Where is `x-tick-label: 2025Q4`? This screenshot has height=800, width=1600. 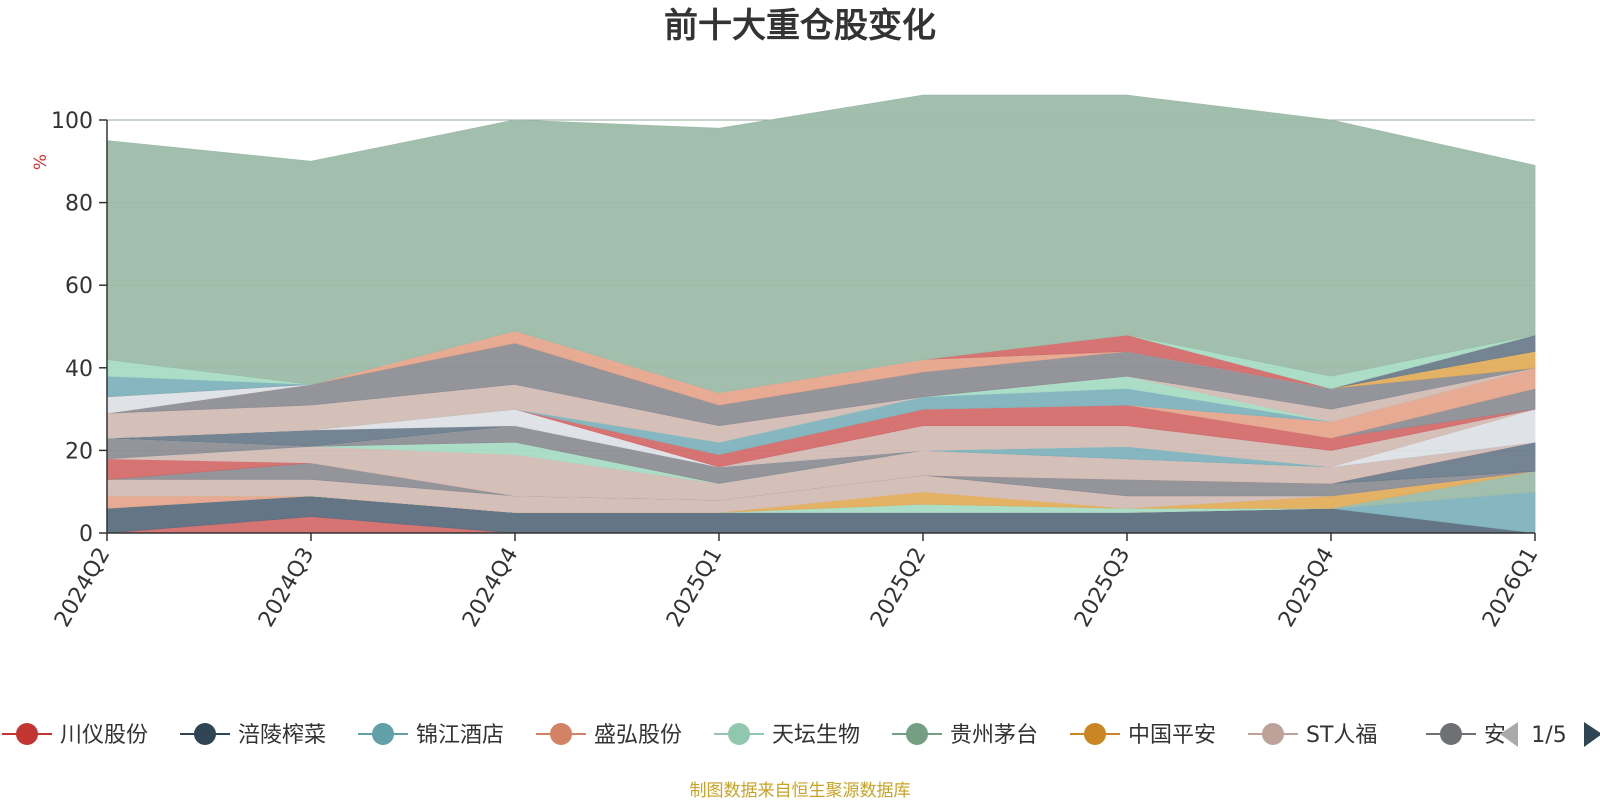
x-tick-label: 2025Q4 is located at coordinates (1306, 587).